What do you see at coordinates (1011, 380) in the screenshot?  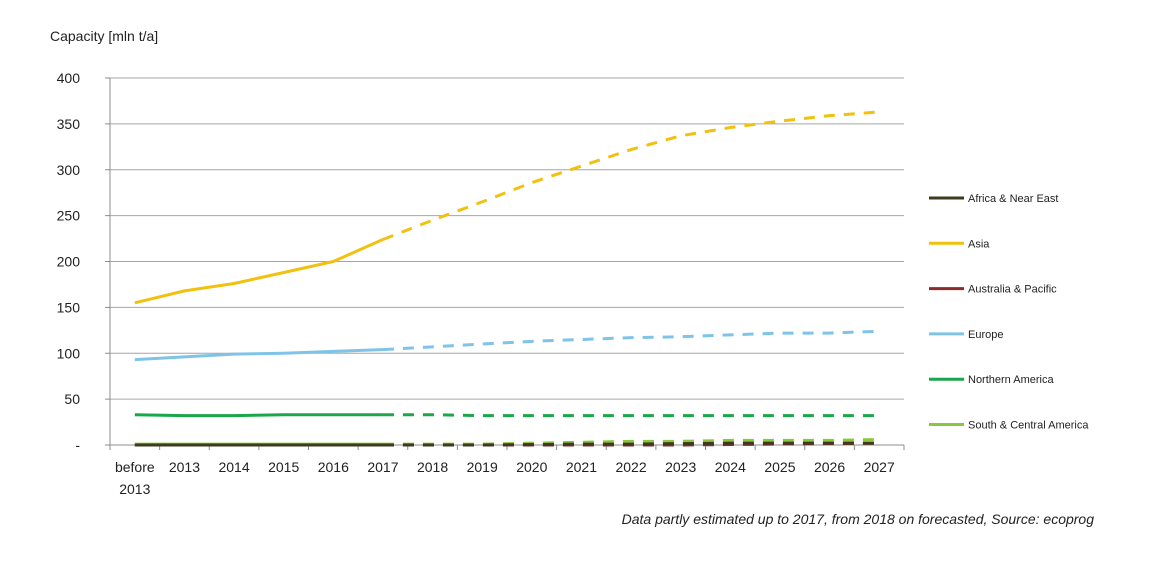 I see `legend-label-northern-america: Northern America` at bounding box center [1011, 380].